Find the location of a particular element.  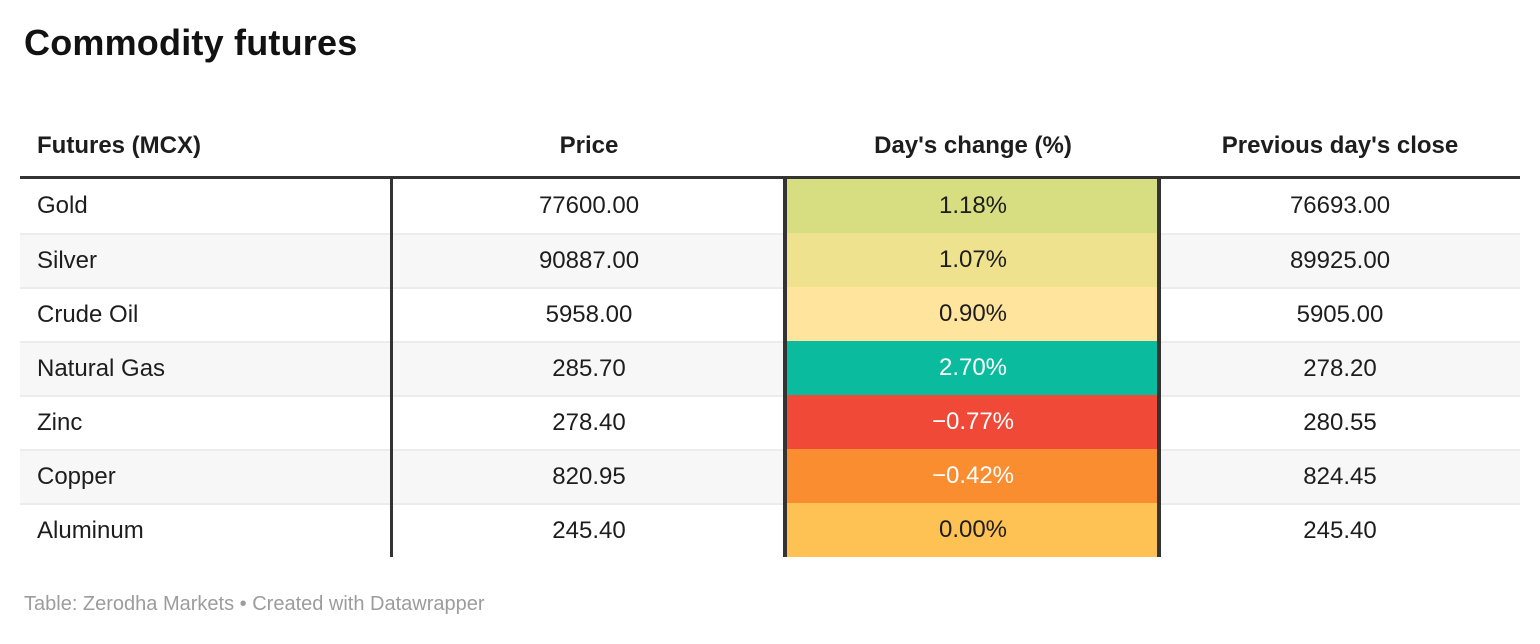

table-row: Silver 90887.00 1.07% 89925.00 is located at coordinates (770, 260).